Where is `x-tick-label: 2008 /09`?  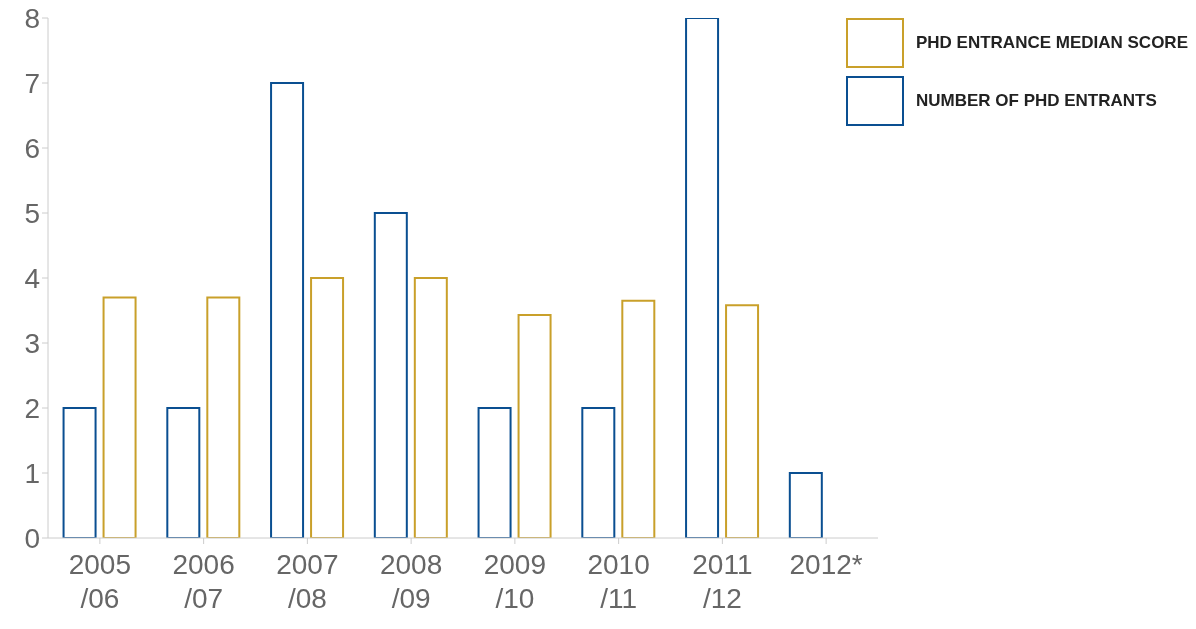
x-tick-label: 2008 /09 is located at coordinates (411, 581).